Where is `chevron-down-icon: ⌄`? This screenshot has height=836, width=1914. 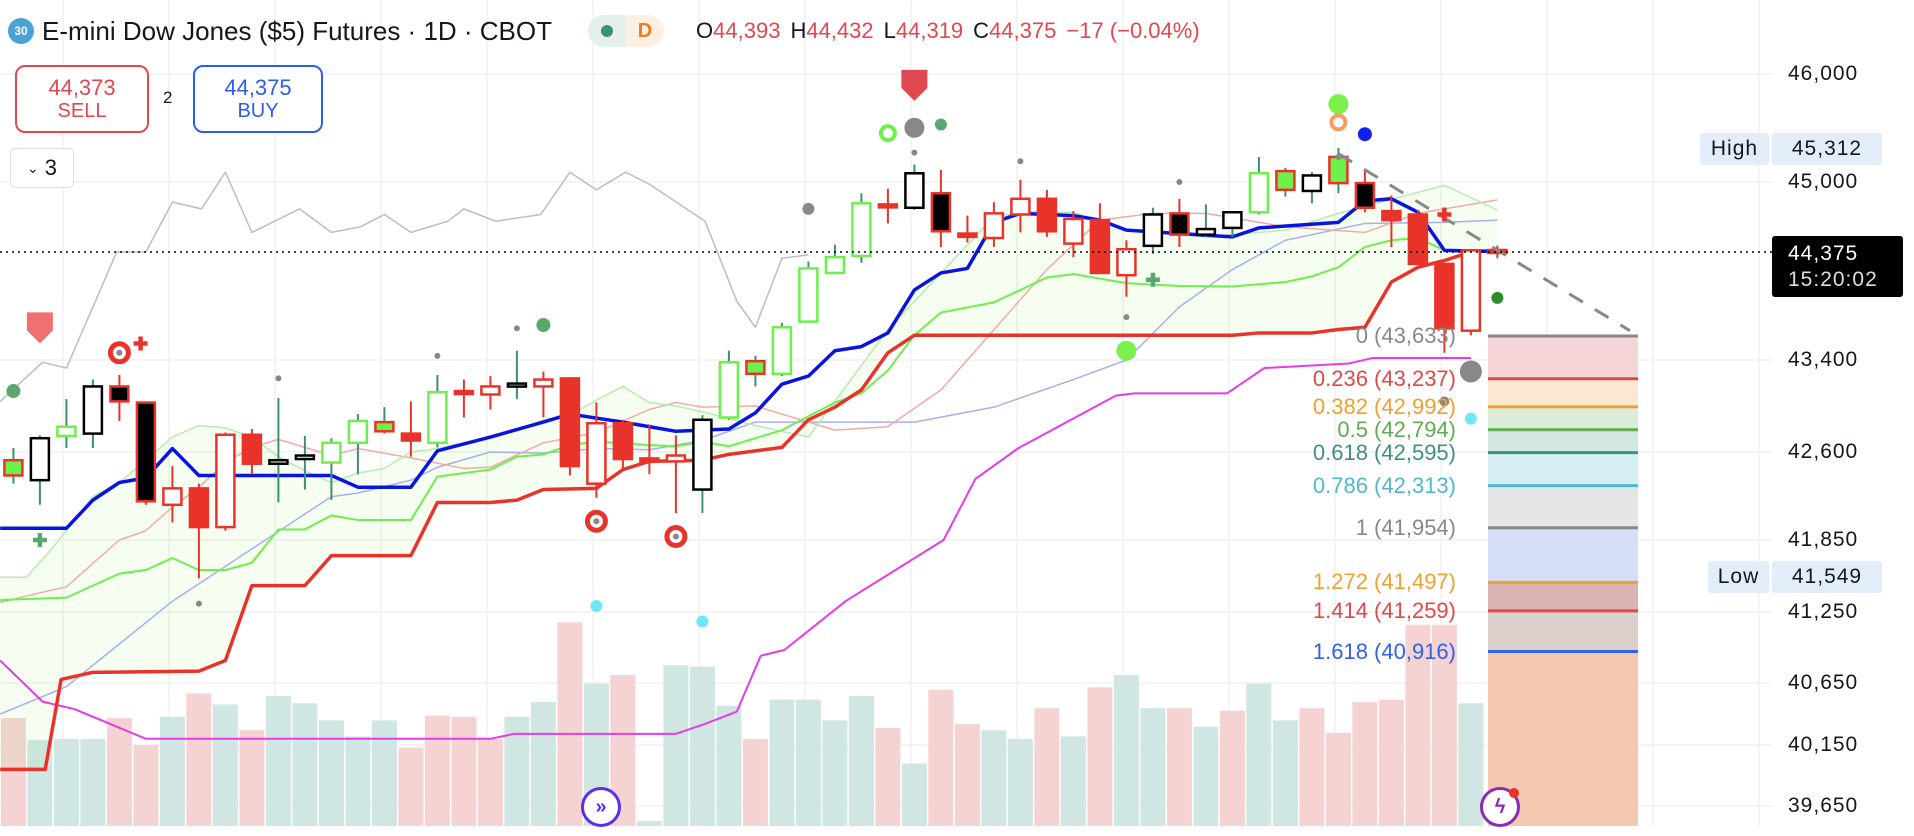 chevron-down-icon: ⌄ is located at coordinates (33, 167).